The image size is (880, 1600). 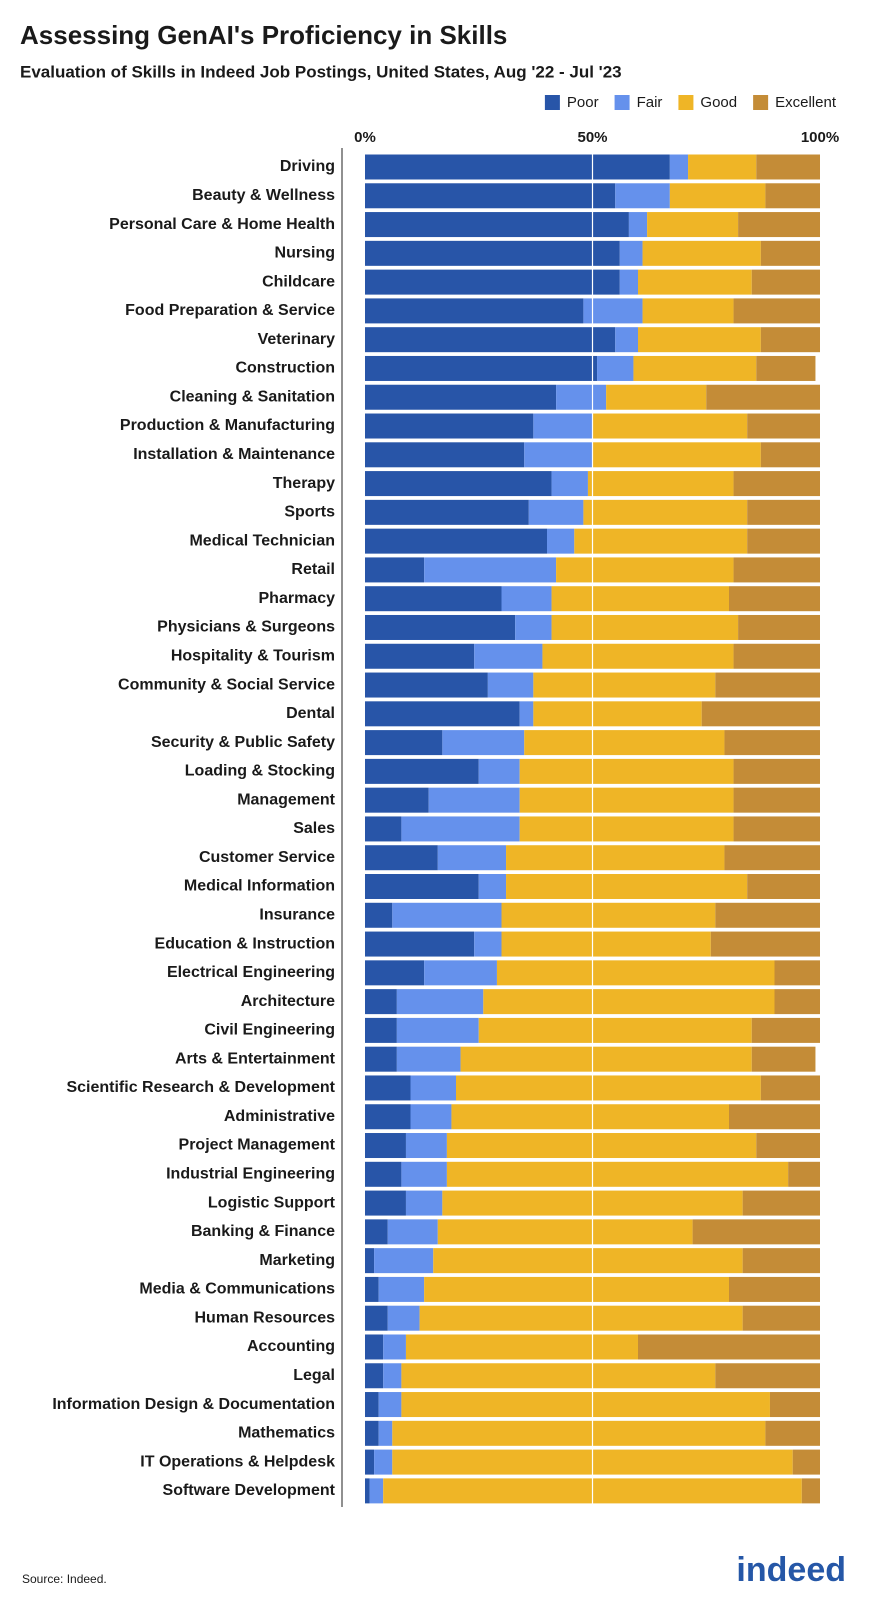 What do you see at coordinates (234, 454) in the screenshot?
I see `category-label: Installation & Maintenance` at bounding box center [234, 454].